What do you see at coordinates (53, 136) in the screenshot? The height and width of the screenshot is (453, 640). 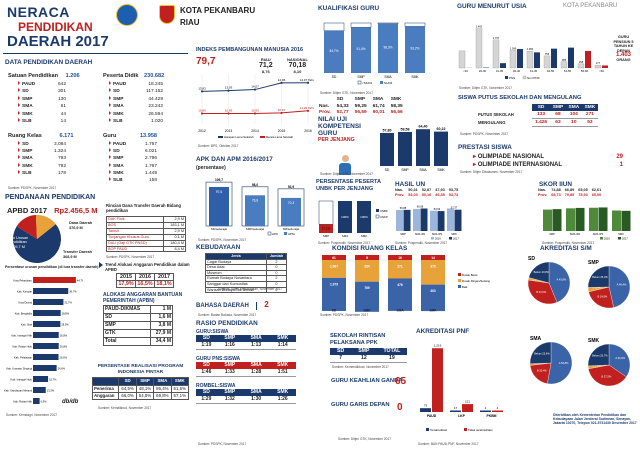 I see `ruang-header: Ruang Kelas 6.171` at bounding box center [53, 136].